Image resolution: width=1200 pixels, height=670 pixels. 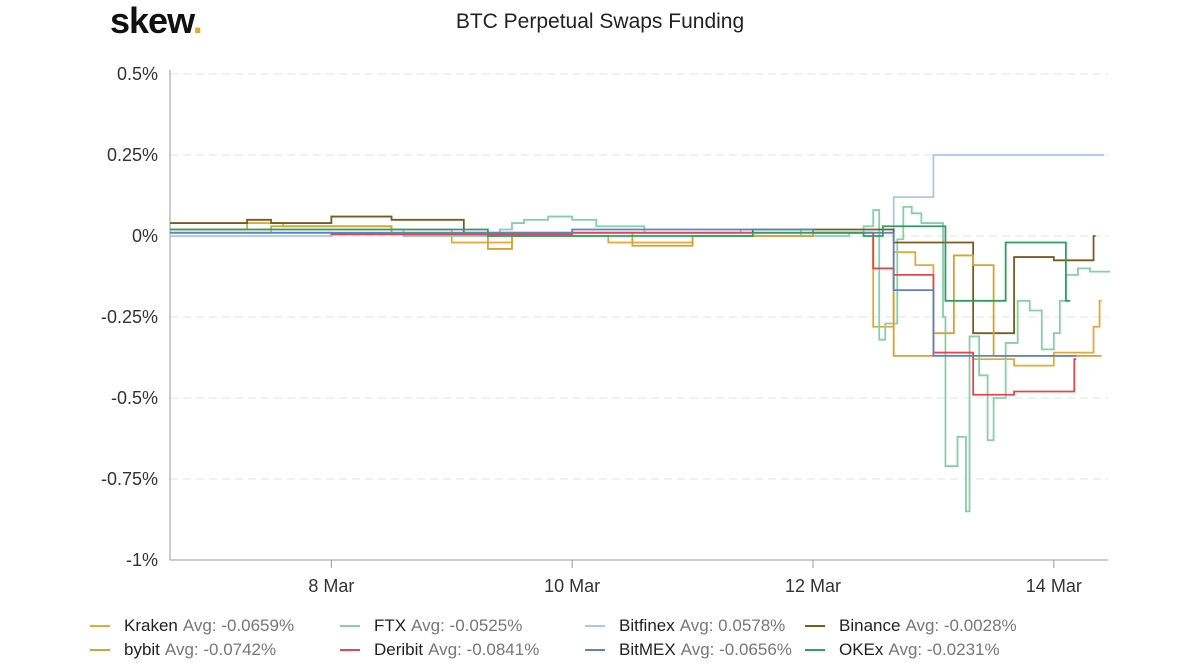 What do you see at coordinates (129, 479) in the screenshot?
I see `y-tick-label: -0.75%` at bounding box center [129, 479].